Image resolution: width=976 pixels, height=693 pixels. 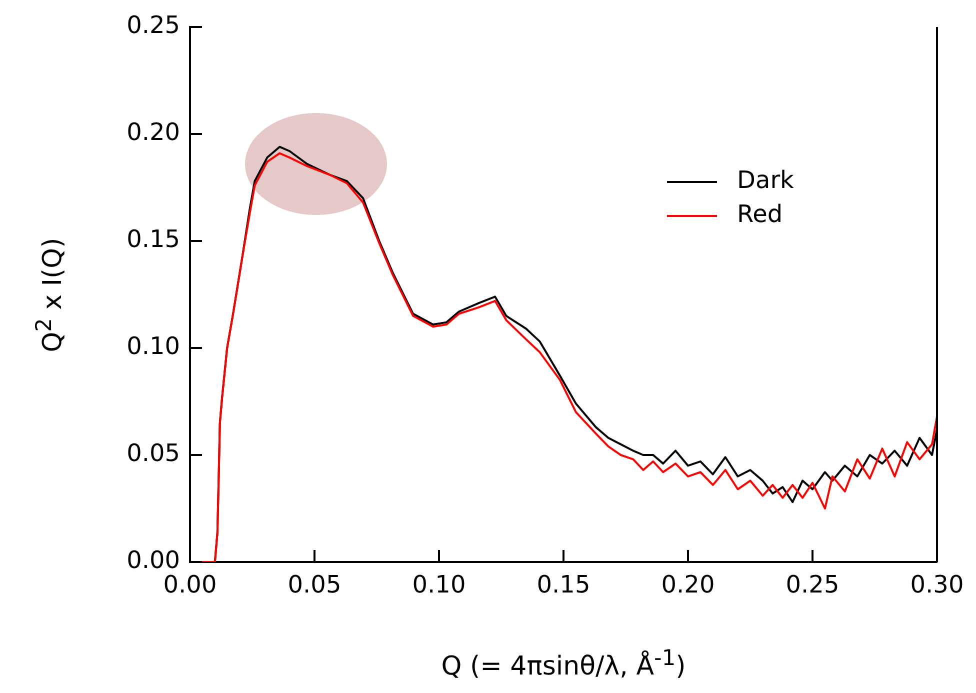 What do you see at coordinates (439, 584) in the screenshot?
I see `x-tick-label: 0.10` at bounding box center [439, 584].